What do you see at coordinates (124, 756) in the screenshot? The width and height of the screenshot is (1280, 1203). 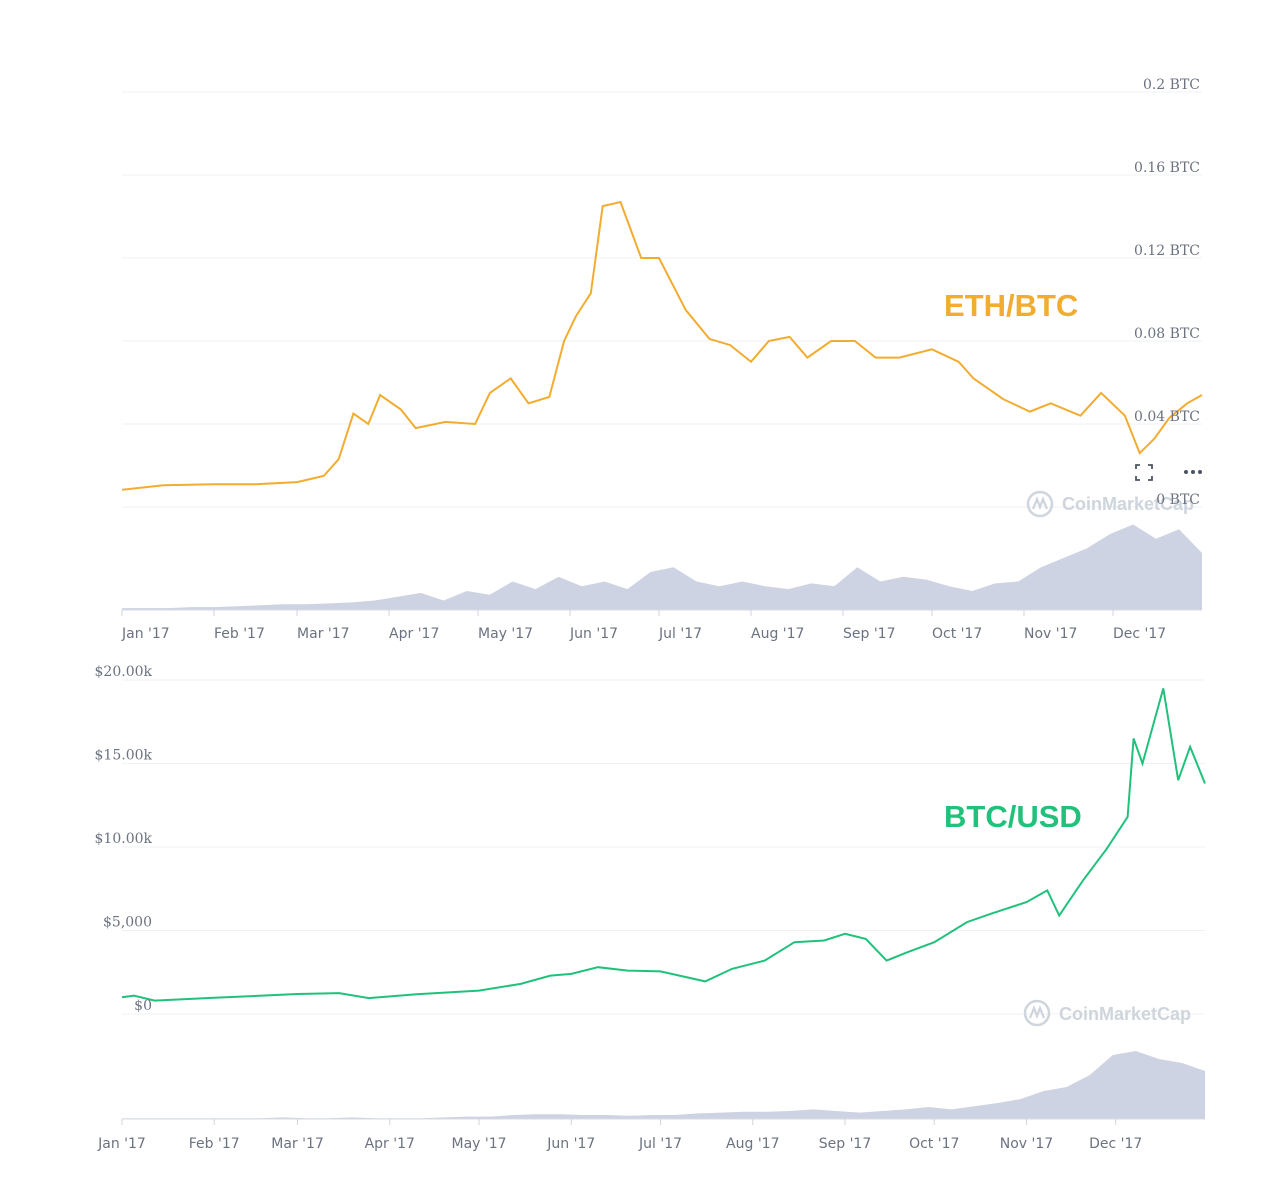 I see `y-tick-label: $15.00k` at bounding box center [124, 756].